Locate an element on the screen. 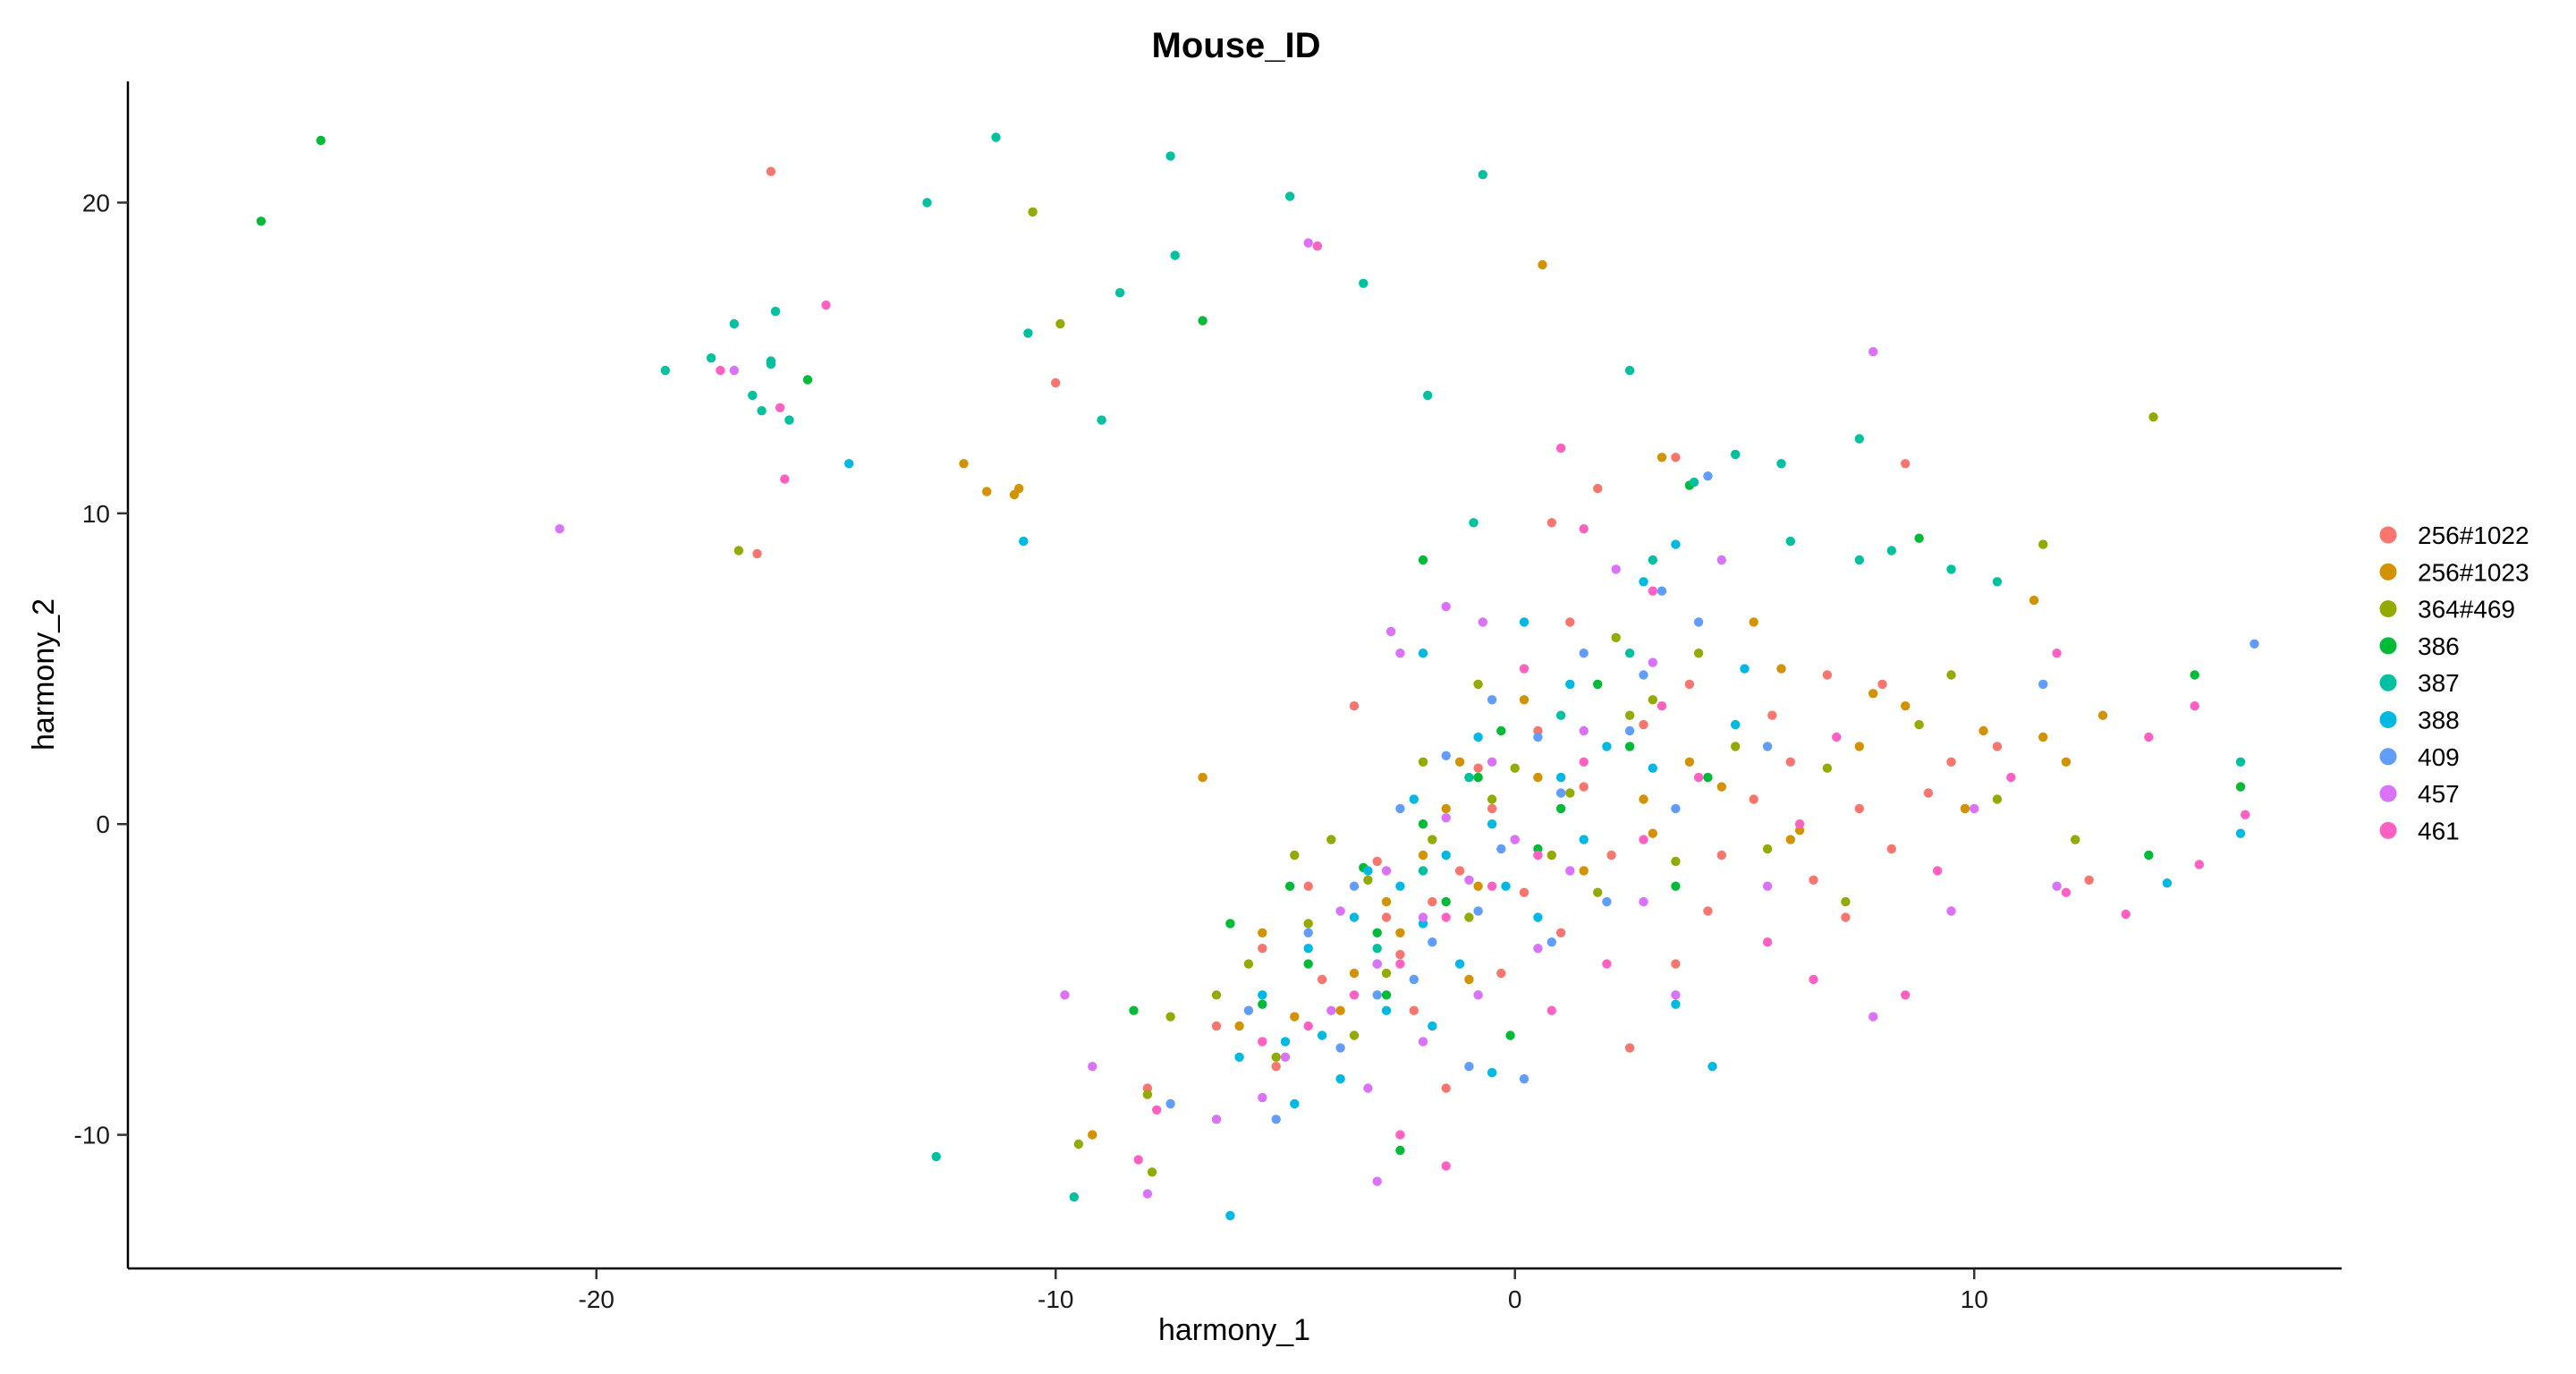 The width and height of the screenshot is (2576, 1374). x-ticks: -20 -10 0 10 is located at coordinates (1283, 1290).